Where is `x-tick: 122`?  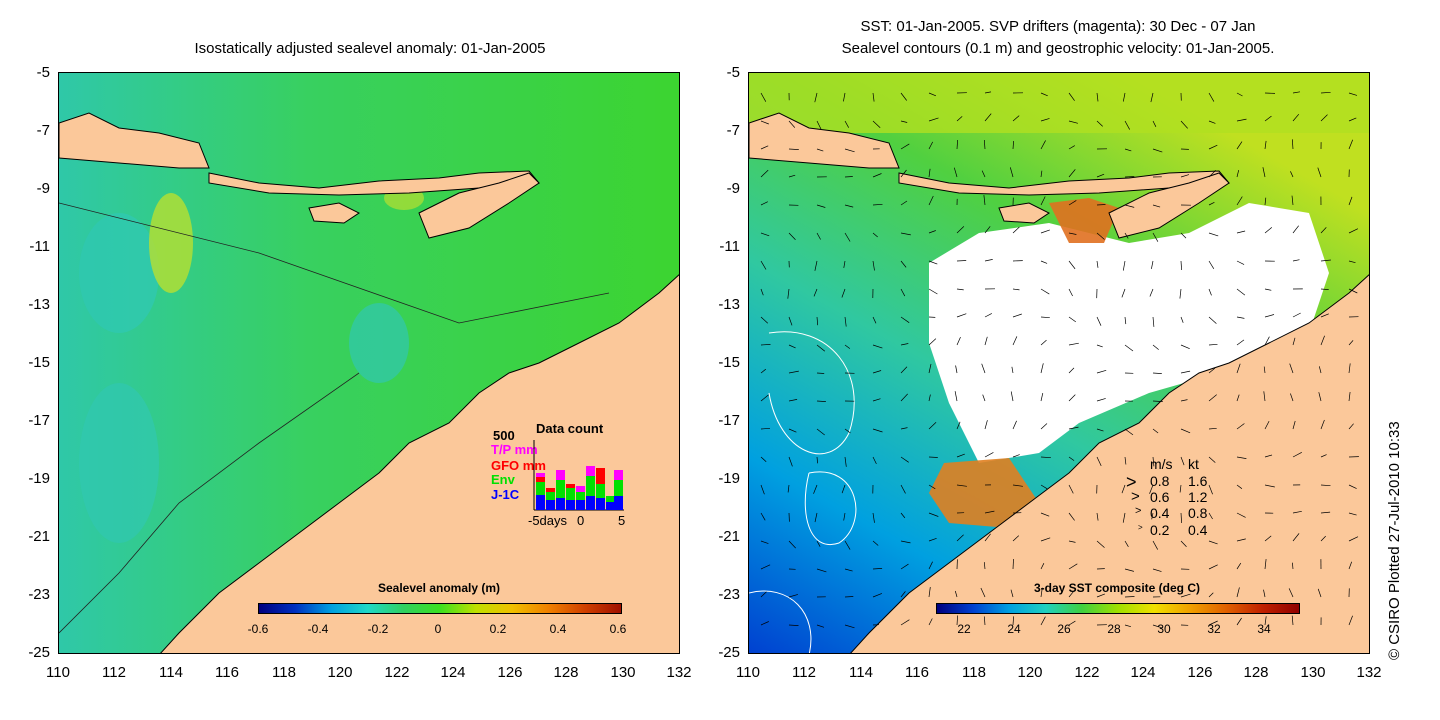 x-tick: 122 is located at coordinates (1087, 672).